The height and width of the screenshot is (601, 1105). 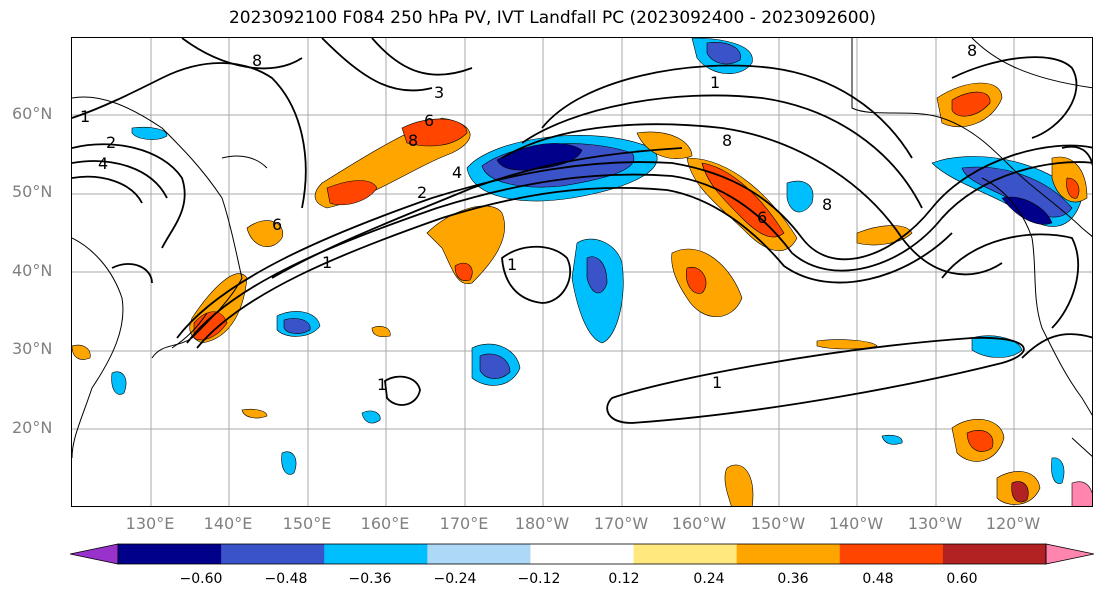 What do you see at coordinates (935, 523) in the screenshot?
I see `lon-label-130w: 130°W` at bounding box center [935, 523].